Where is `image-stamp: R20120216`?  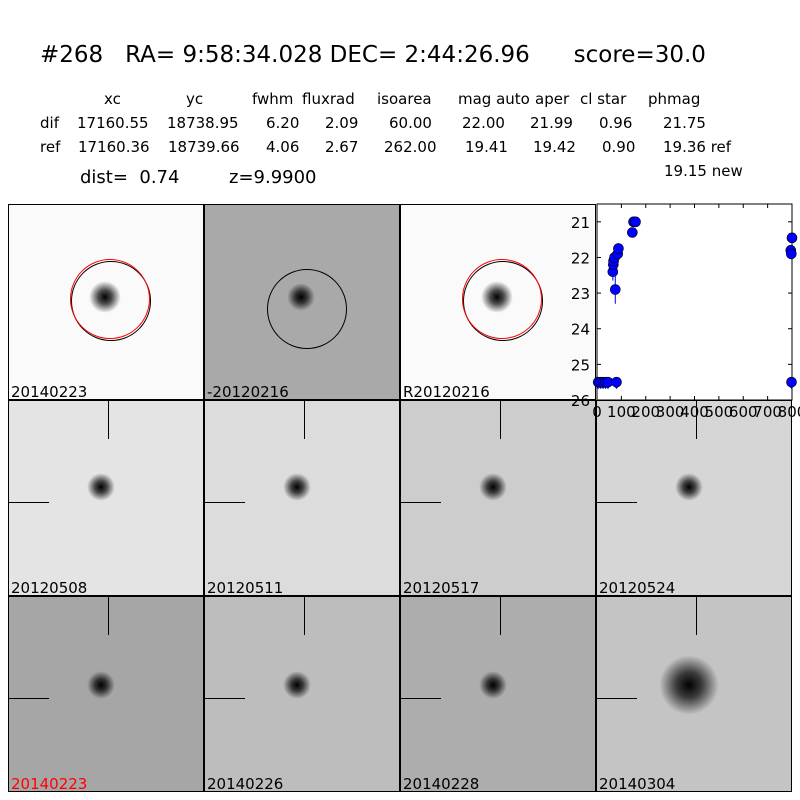 image-stamp: R20120216 is located at coordinates (498, 302).